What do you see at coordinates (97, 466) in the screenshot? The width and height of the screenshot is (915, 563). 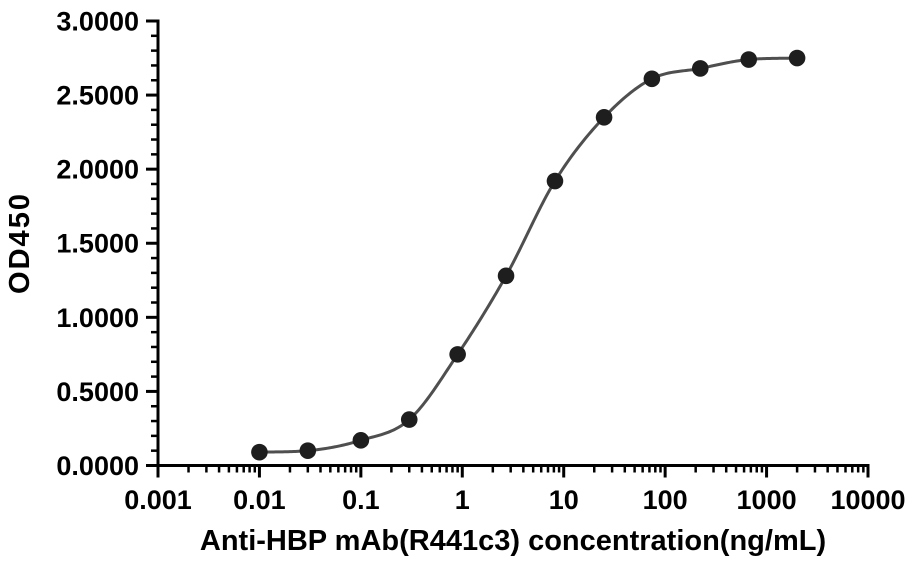 I see `y-tick-label: 0.0000` at bounding box center [97, 466].